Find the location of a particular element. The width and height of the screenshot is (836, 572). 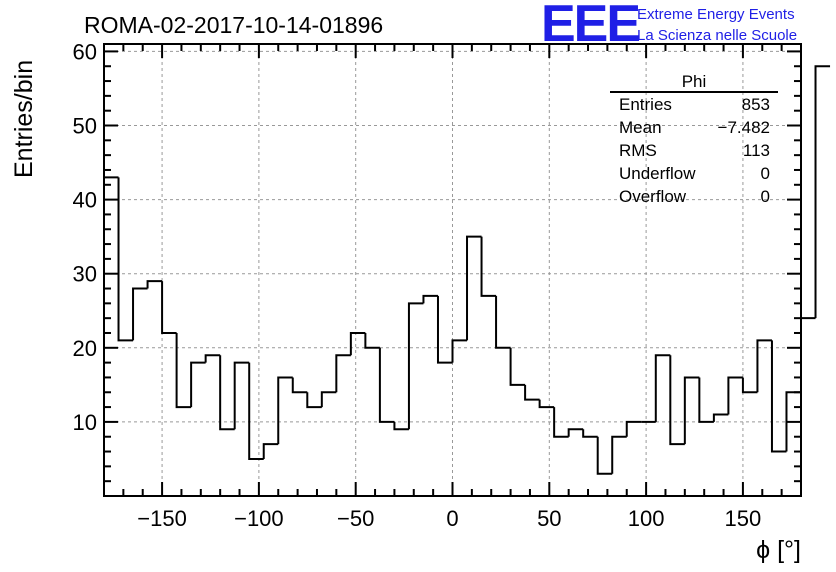

logo-line-2: La Scienza nelle Scuole is located at coordinates (717, 35).